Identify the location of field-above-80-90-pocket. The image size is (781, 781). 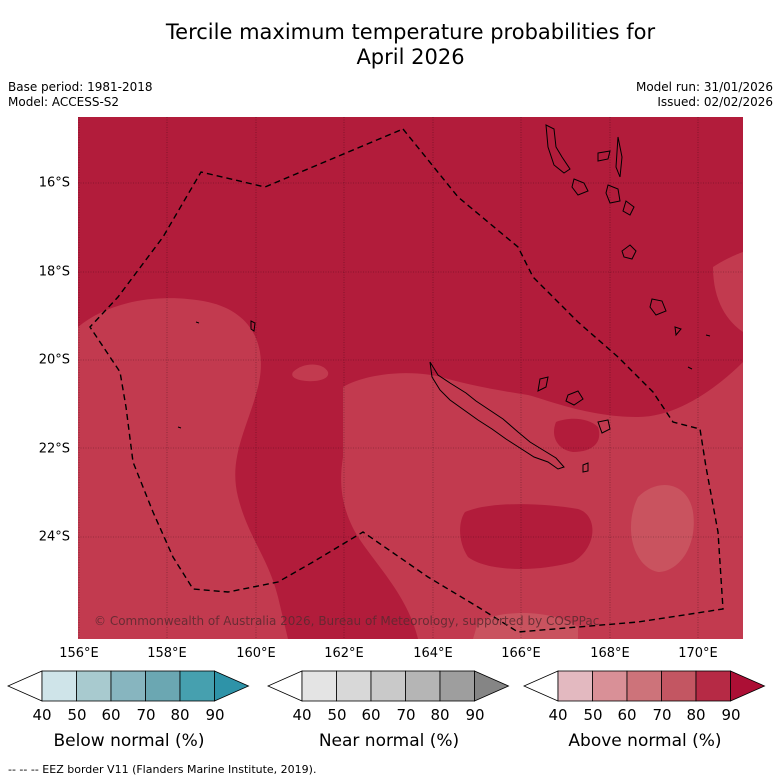
(526, 536).